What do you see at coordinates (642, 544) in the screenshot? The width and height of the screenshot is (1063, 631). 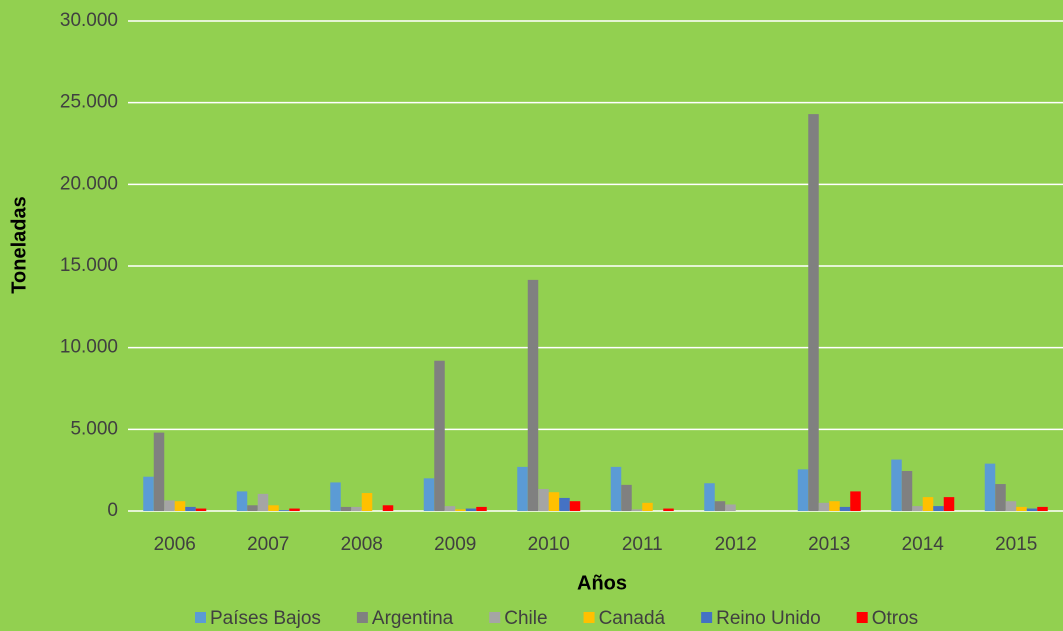 I see `x-tick-label: 2011` at bounding box center [642, 544].